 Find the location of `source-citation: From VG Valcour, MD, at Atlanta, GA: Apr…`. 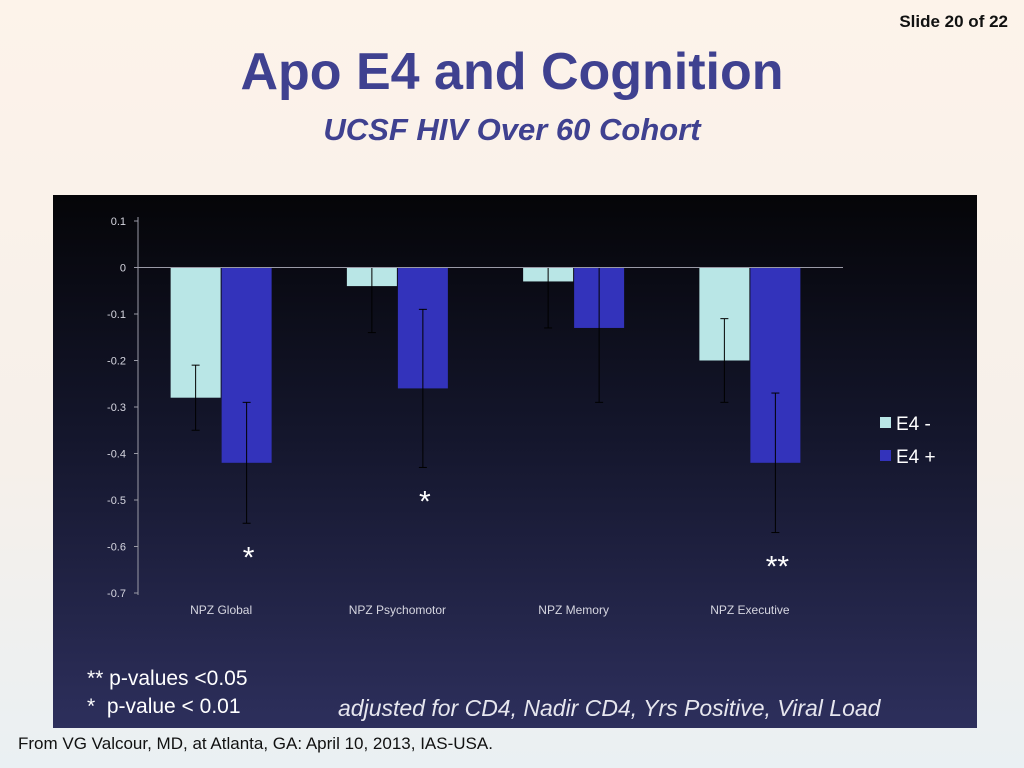

source-citation: From VG Valcour, MD, at Atlanta, GA: Apr… is located at coordinates (255, 743).